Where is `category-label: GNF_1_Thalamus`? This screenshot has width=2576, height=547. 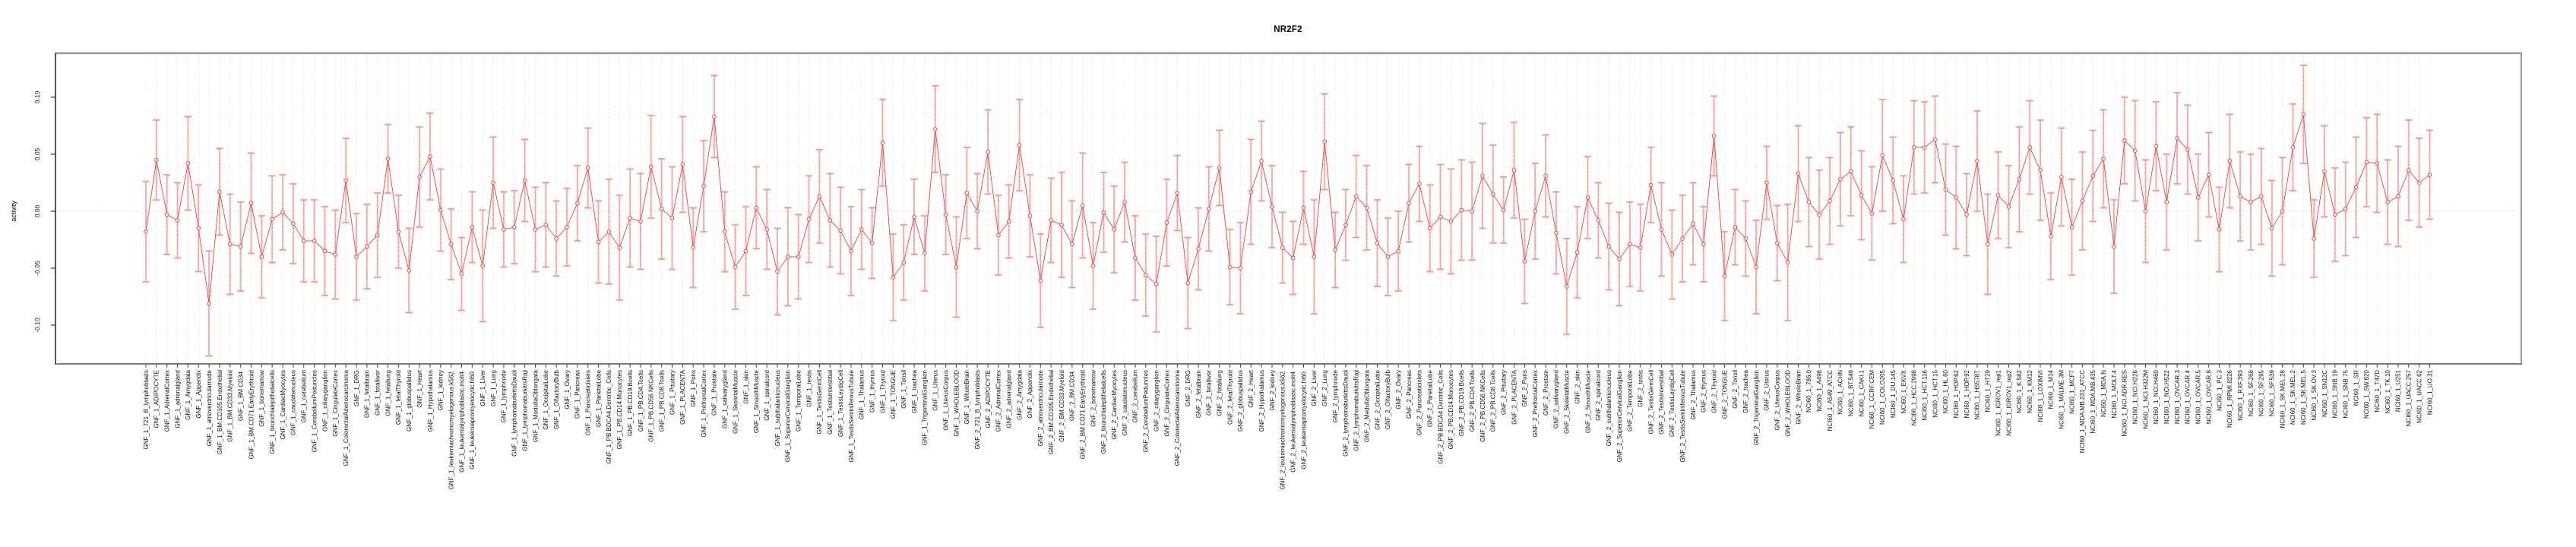
category-label: GNF_1_Thalamus is located at coordinates (862, 394).